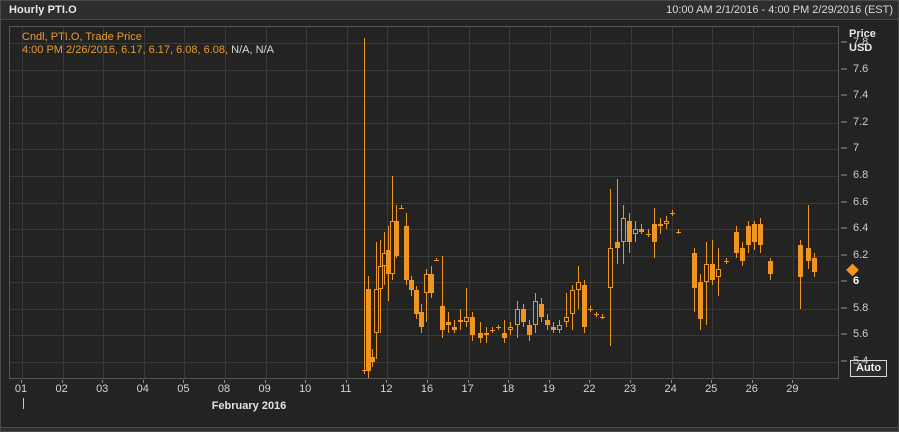 The height and width of the screenshot is (432, 899). I want to click on price-label-current: 6, so click(856, 281).